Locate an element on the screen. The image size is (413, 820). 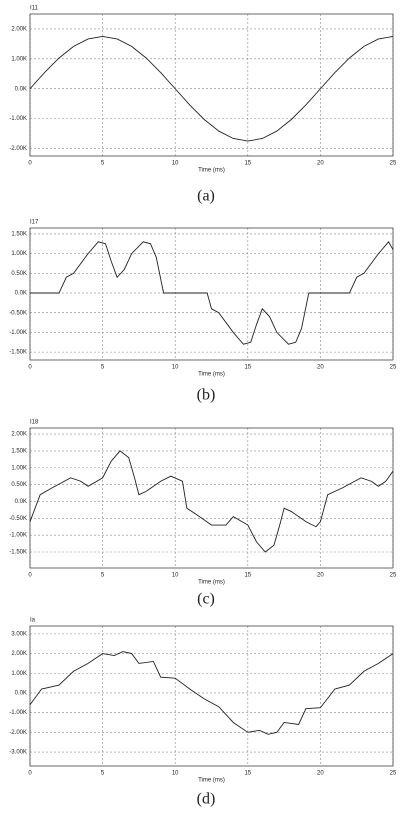
caption: (d) is located at coordinates (206, 799).